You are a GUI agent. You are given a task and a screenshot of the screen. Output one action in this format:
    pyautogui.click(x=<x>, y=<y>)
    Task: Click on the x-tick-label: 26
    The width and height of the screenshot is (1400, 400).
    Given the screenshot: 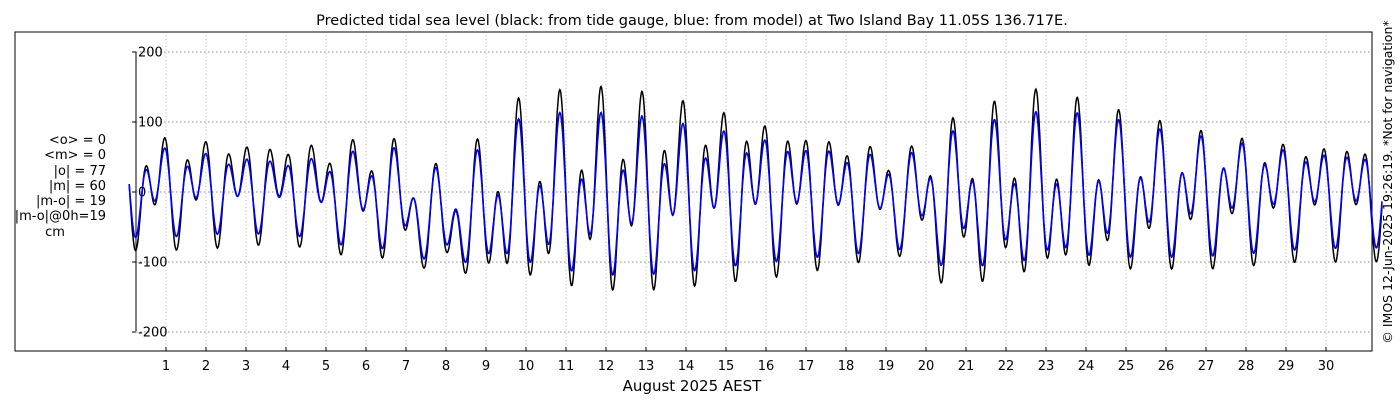 What is the action you would take?
    pyautogui.click(x=1166, y=366)
    